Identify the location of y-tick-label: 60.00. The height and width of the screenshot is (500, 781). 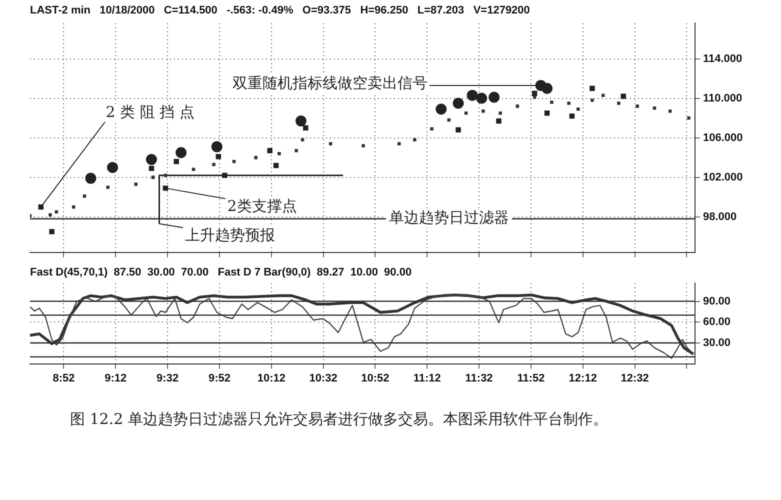
(717, 322).